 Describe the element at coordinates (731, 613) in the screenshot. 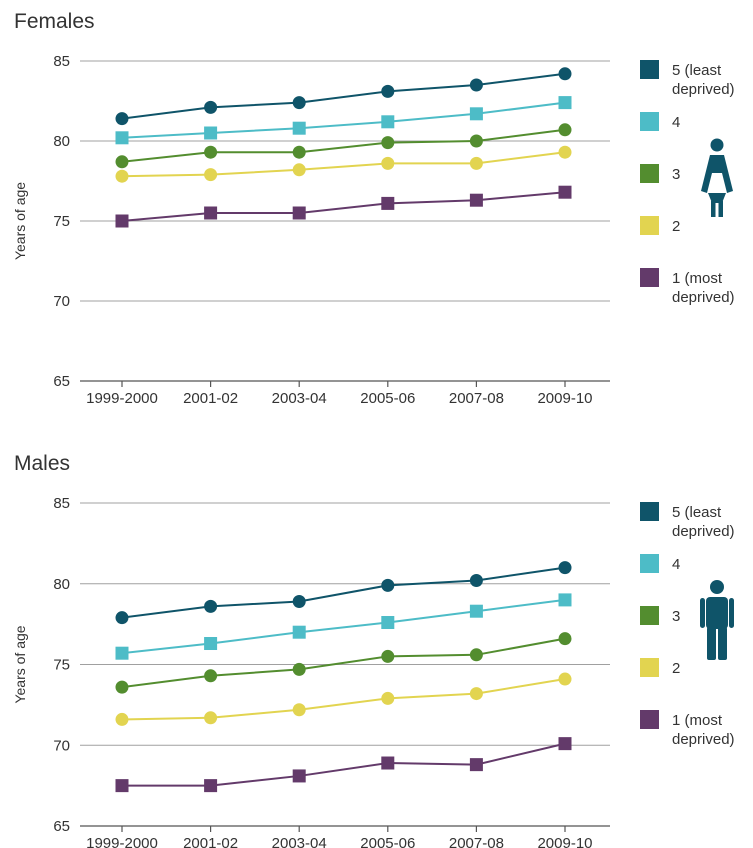

I see `male-icon-arm-right` at that location.